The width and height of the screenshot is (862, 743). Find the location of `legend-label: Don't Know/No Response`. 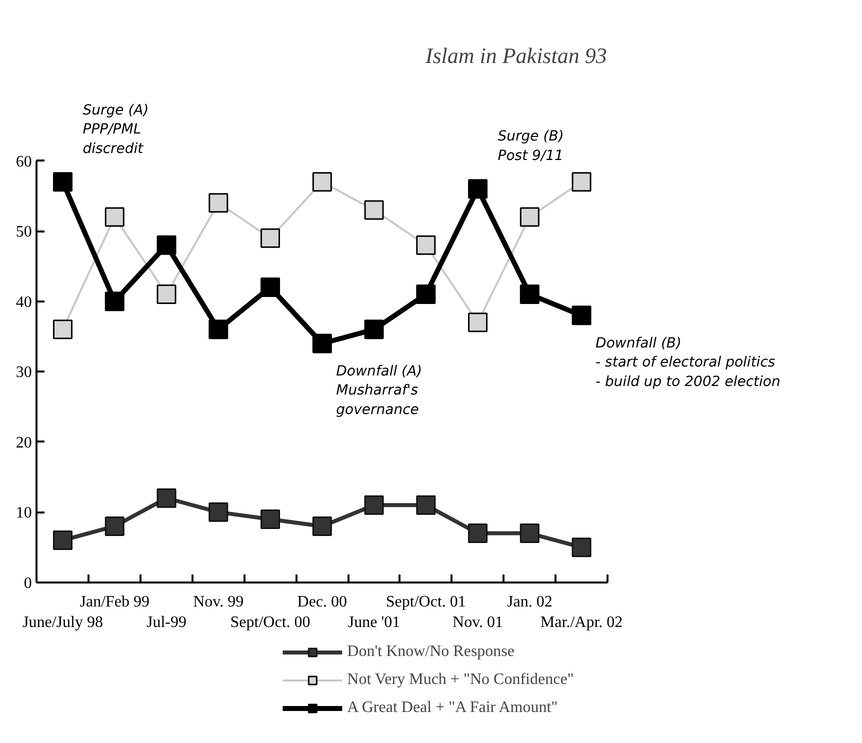

legend-label: Don't Know/No Response is located at coordinates (431, 652).